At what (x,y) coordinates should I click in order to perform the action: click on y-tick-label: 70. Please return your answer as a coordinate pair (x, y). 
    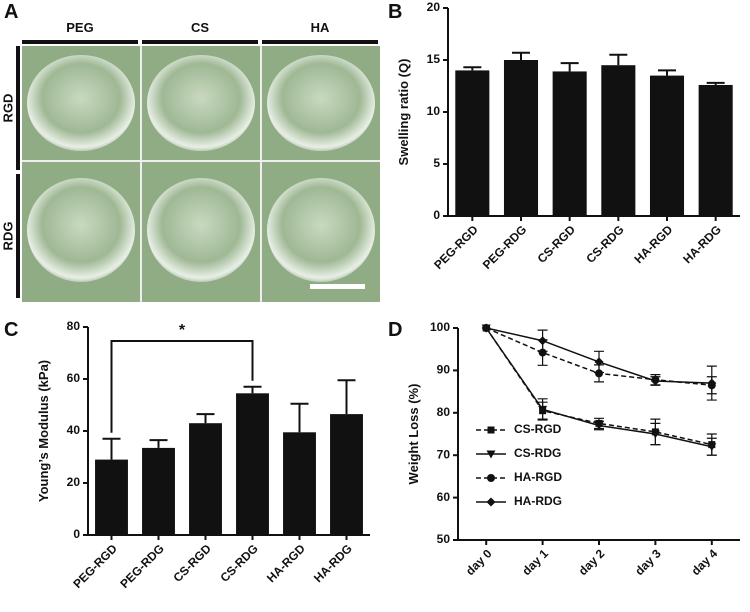
    Looking at the image, I should click on (444, 454).